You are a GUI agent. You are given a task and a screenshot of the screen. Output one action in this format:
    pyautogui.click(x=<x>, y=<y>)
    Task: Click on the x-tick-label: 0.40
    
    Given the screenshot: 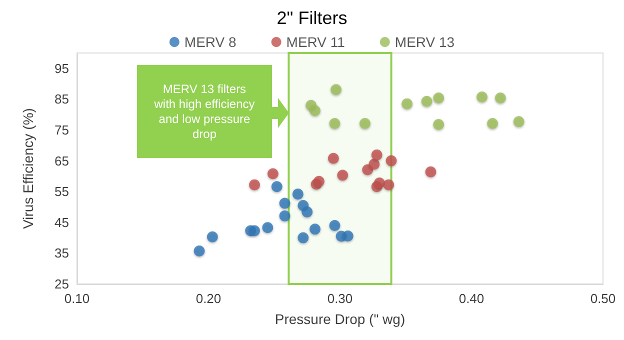 What is the action you would take?
    pyautogui.click(x=471, y=298)
    